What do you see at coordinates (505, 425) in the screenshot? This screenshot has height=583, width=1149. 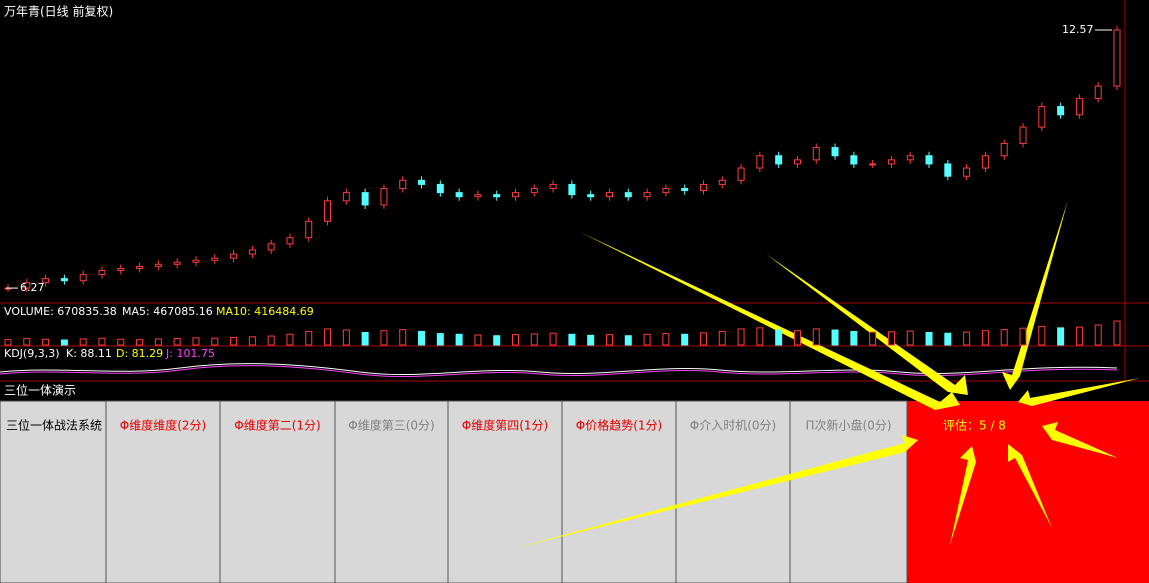 I see `cell-text: Φ维度第四(1分)` at bounding box center [505, 425].